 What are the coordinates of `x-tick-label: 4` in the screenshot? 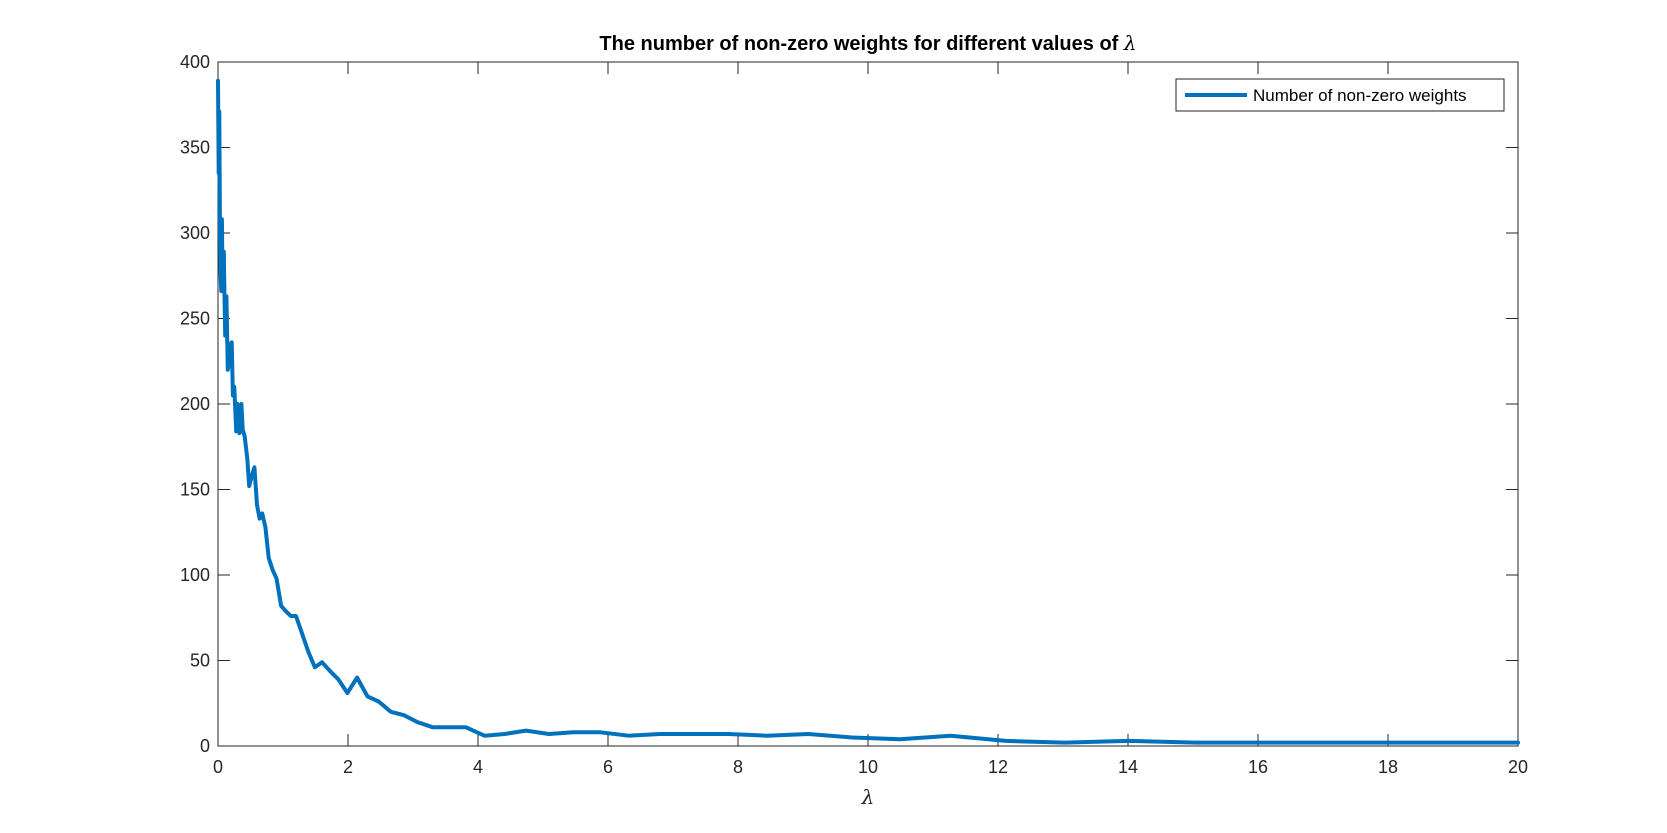 It's located at (478, 767).